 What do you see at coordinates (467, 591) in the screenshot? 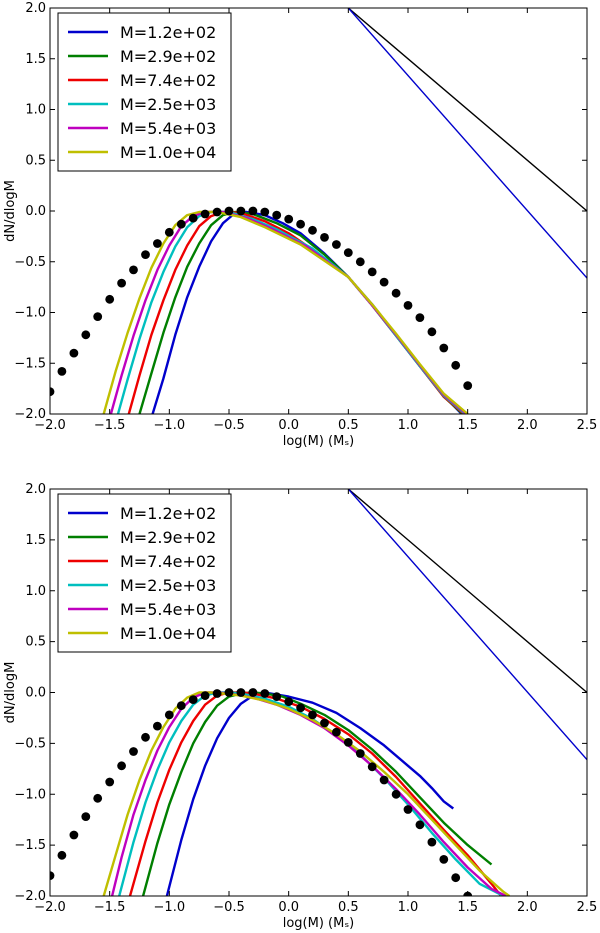
I see `black-reference-line` at bounding box center [467, 591].